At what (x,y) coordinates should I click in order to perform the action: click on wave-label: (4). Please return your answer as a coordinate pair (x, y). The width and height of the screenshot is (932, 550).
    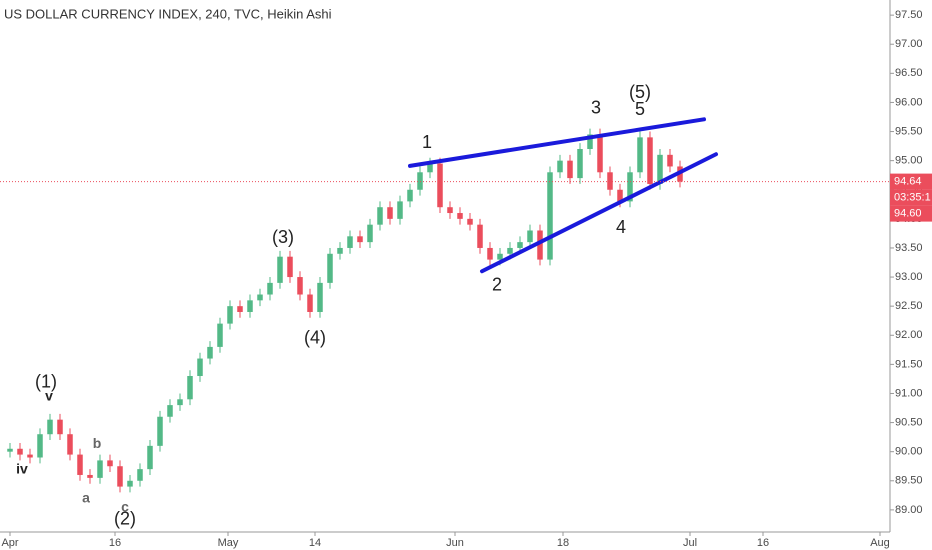
    Looking at the image, I should click on (315, 338).